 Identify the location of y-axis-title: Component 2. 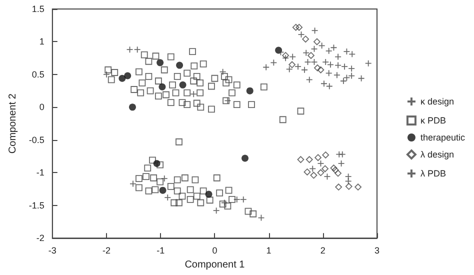
(13, 123).